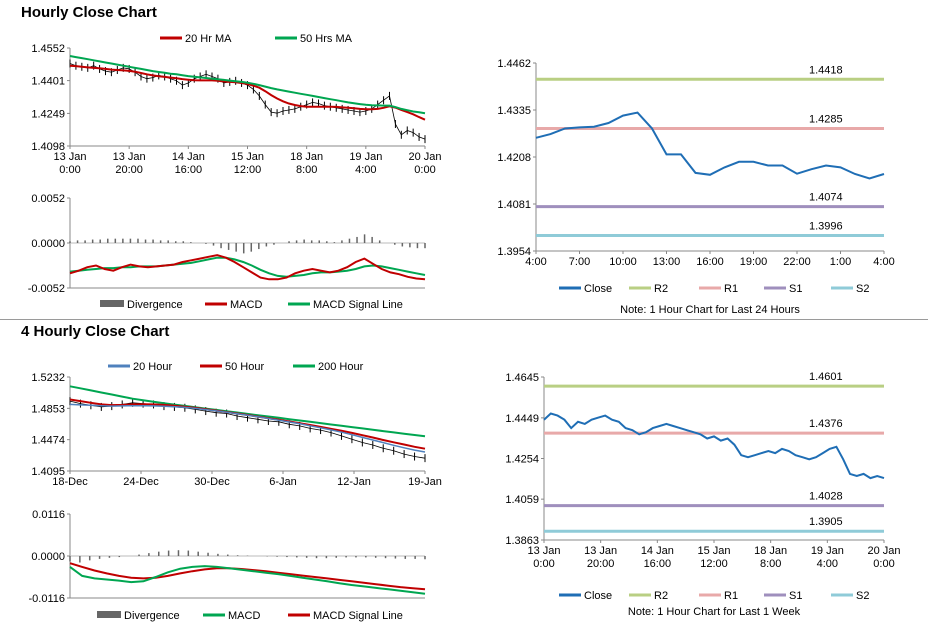  I want to click on x-tick-label: 22:00, so click(797, 262).